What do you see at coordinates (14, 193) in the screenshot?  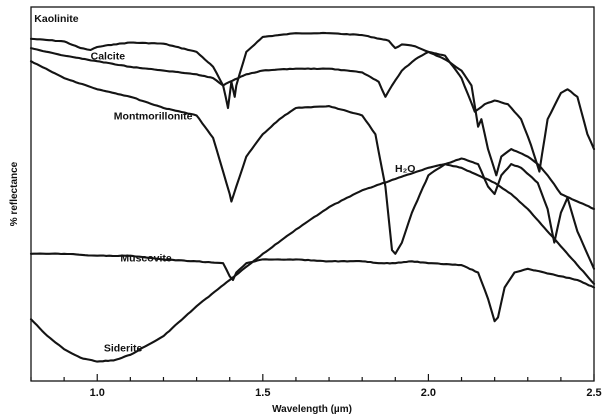 I see `y-axis-title: % reflectance` at bounding box center [14, 193].